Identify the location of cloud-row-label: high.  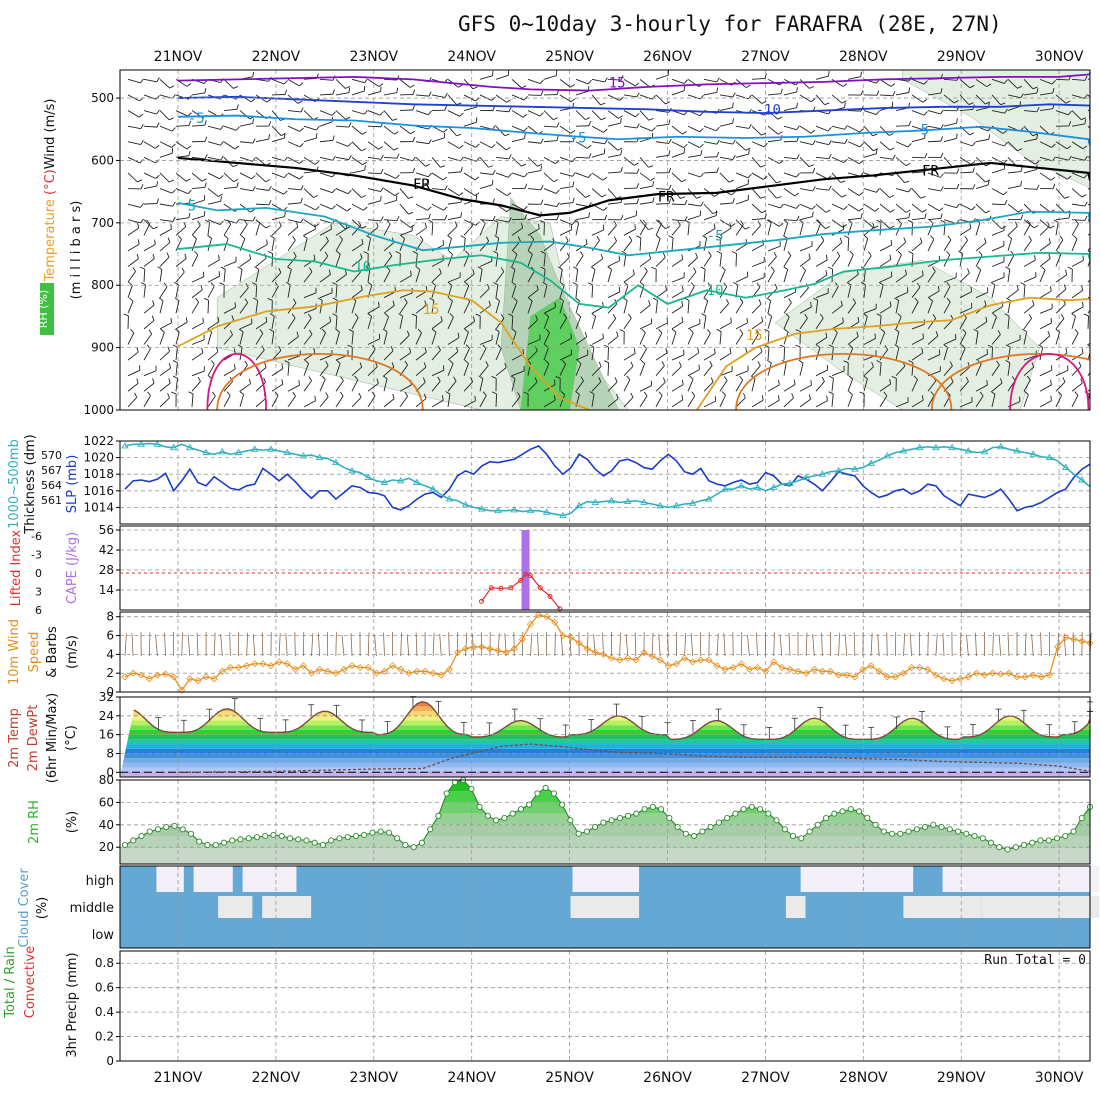
(100, 881).